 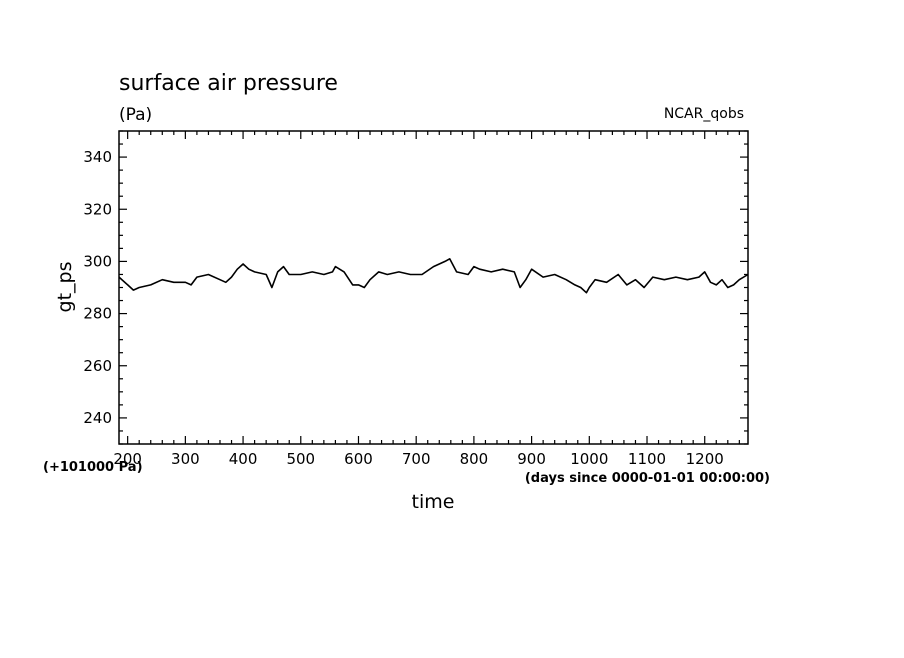 What do you see at coordinates (135, 115) in the screenshot?
I see `chart-units: (Pa)` at bounding box center [135, 115].